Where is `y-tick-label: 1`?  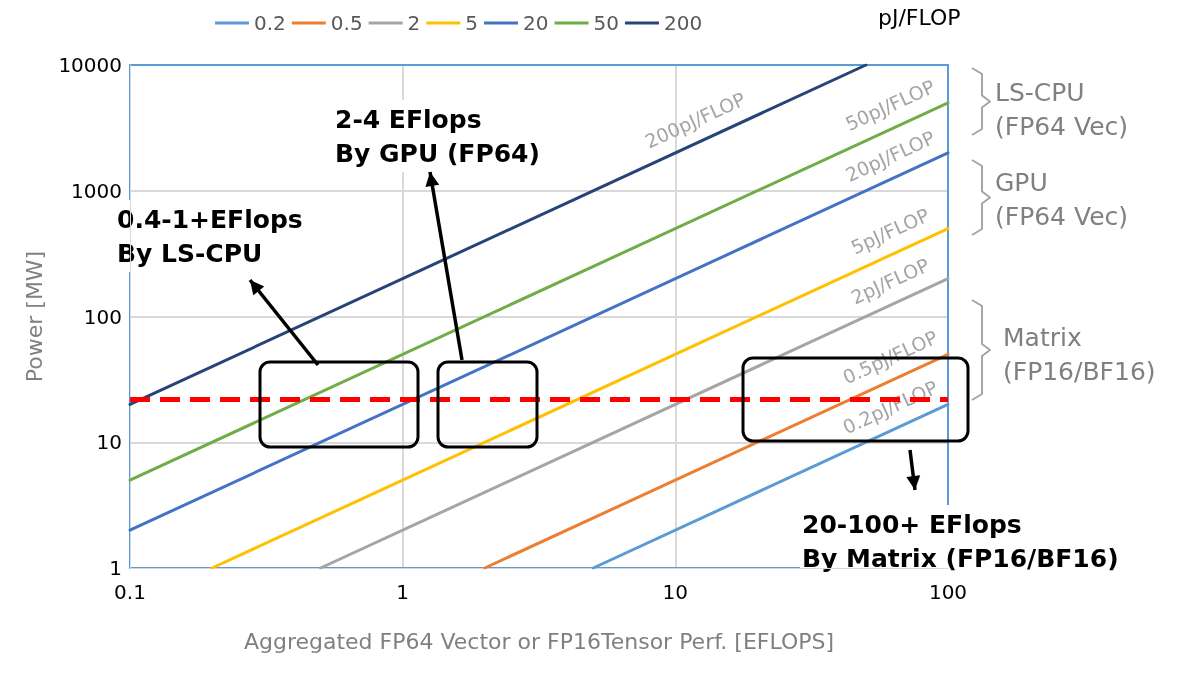
y-tick-label: 1 is located at coordinates (115, 568).